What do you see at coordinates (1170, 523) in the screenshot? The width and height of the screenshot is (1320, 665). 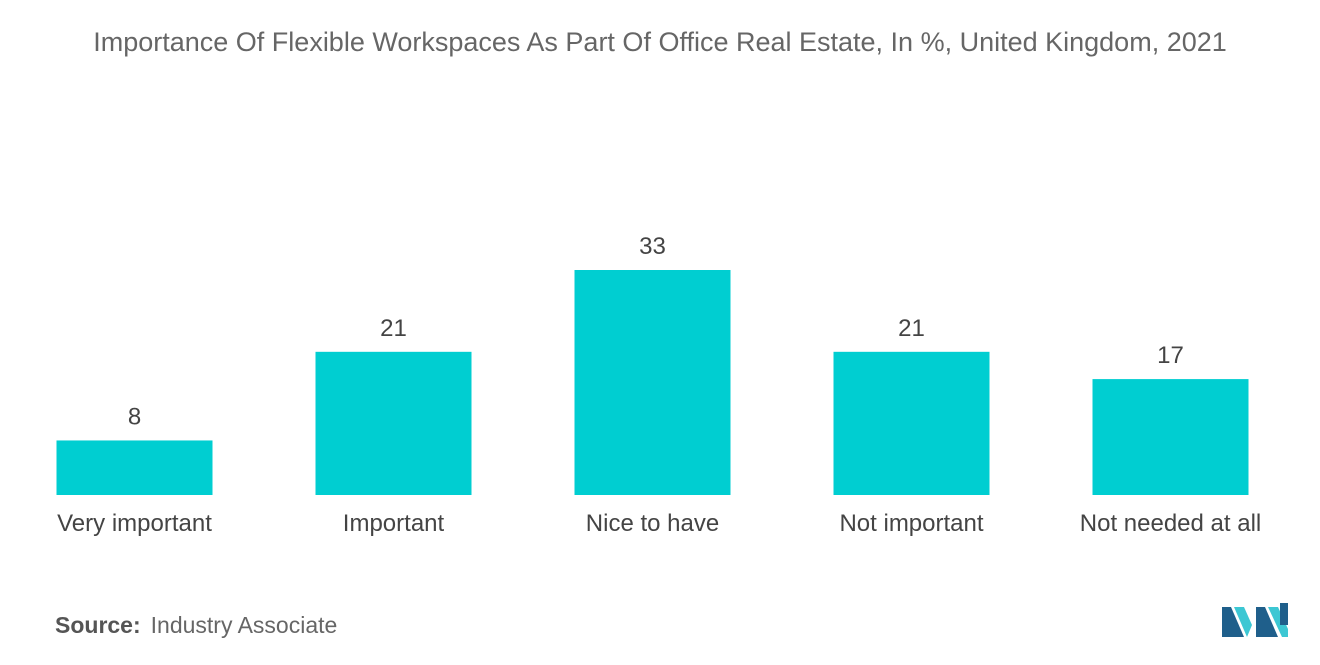 I see `category-label-4: Not needed at all` at bounding box center [1170, 523].